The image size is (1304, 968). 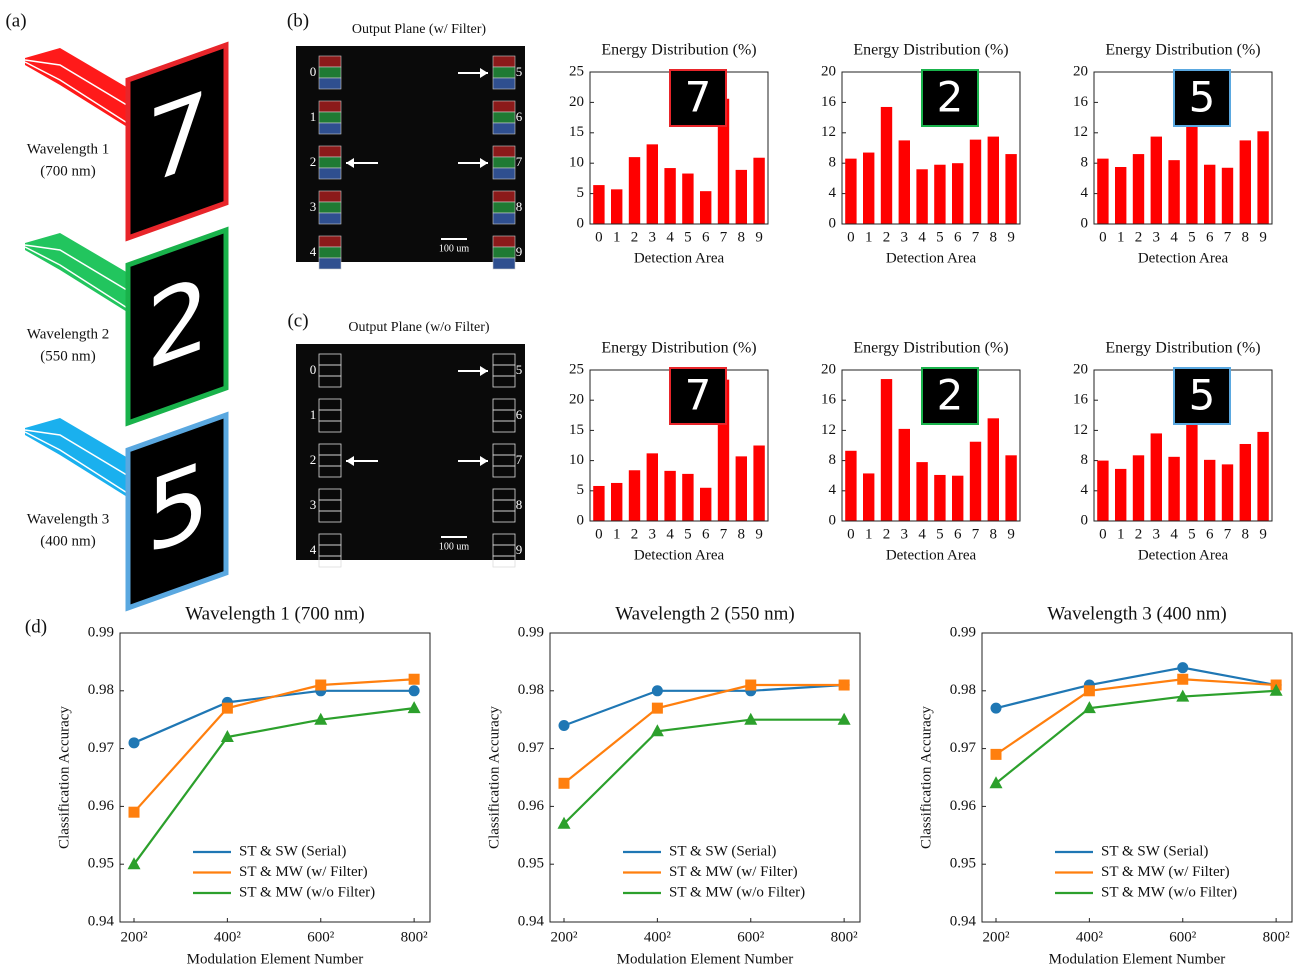 What do you see at coordinates (905, 237) in the screenshot?
I see `x-tick-label: 3` at bounding box center [905, 237].